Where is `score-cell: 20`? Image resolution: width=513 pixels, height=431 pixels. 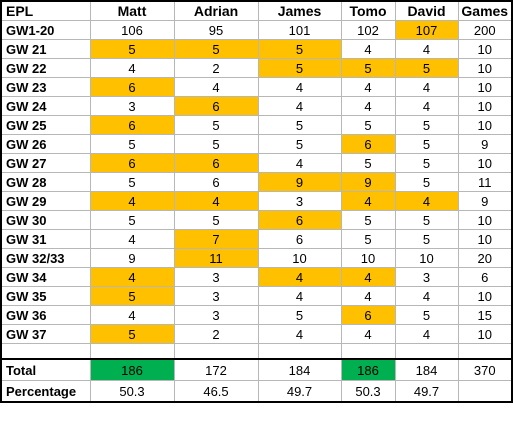
score-cell: 20 is located at coordinates (485, 258).